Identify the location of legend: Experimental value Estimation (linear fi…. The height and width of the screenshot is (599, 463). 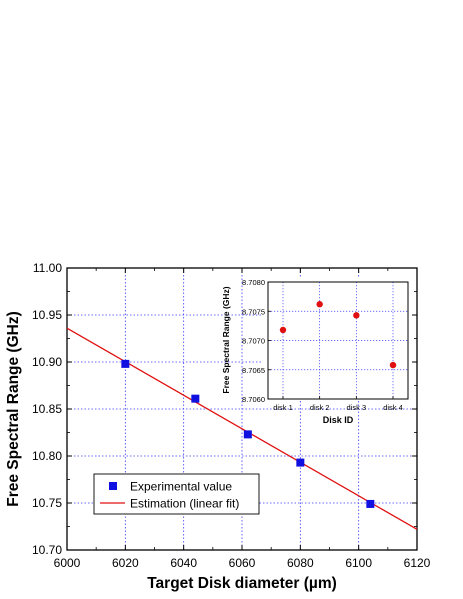
(176, 494).